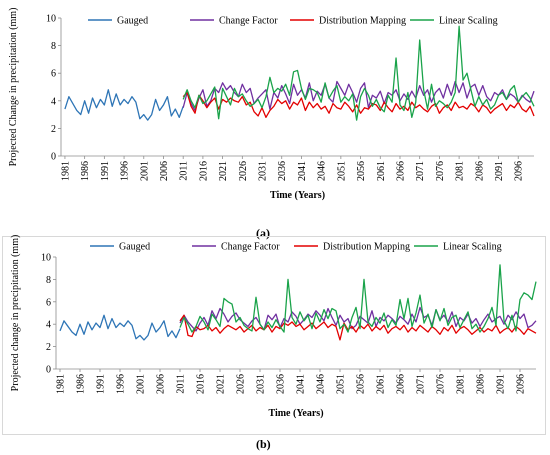  What do you see at coordinates (263, 444) in the screenshot?
I see `panel-label-b: (b)` at bounding box center [263, 444].